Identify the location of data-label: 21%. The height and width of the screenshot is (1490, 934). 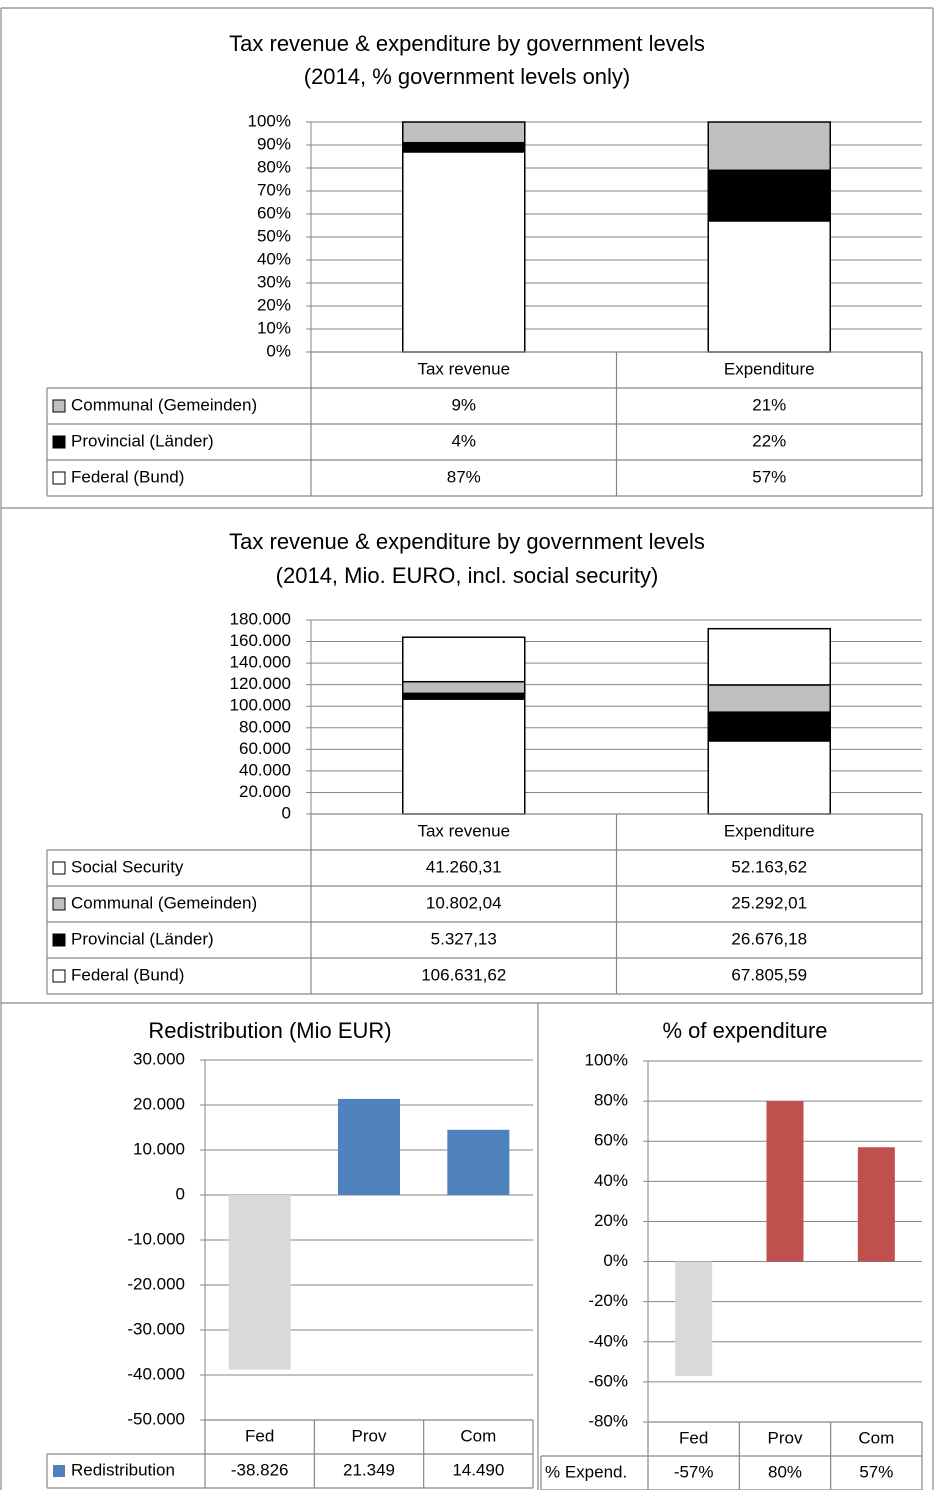
(769, 404).